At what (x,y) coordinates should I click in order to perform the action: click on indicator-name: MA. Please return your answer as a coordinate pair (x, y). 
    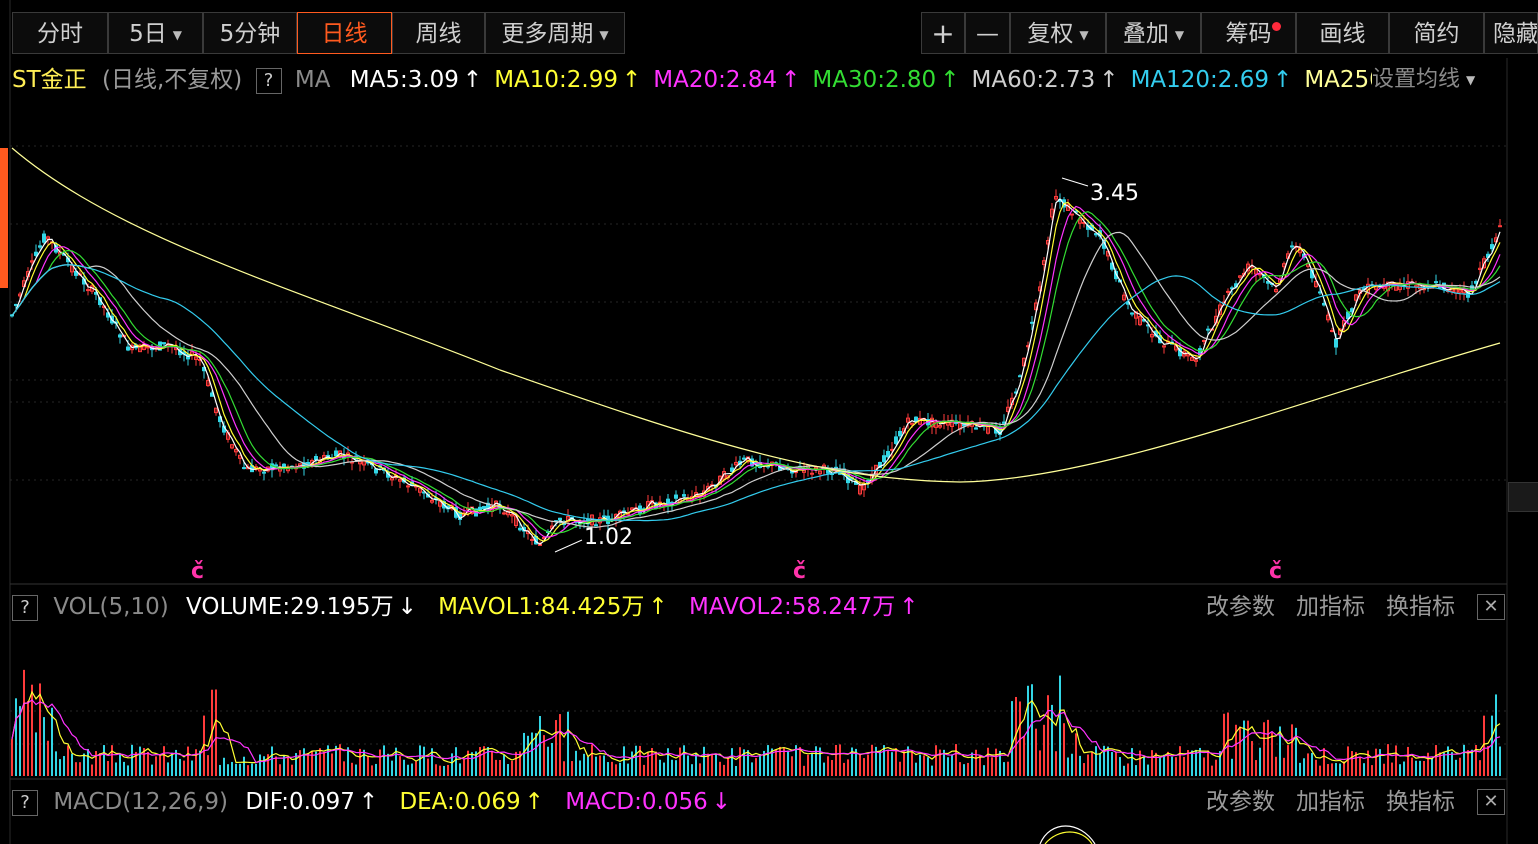
    Looking at the image, I should click on (312, 80).